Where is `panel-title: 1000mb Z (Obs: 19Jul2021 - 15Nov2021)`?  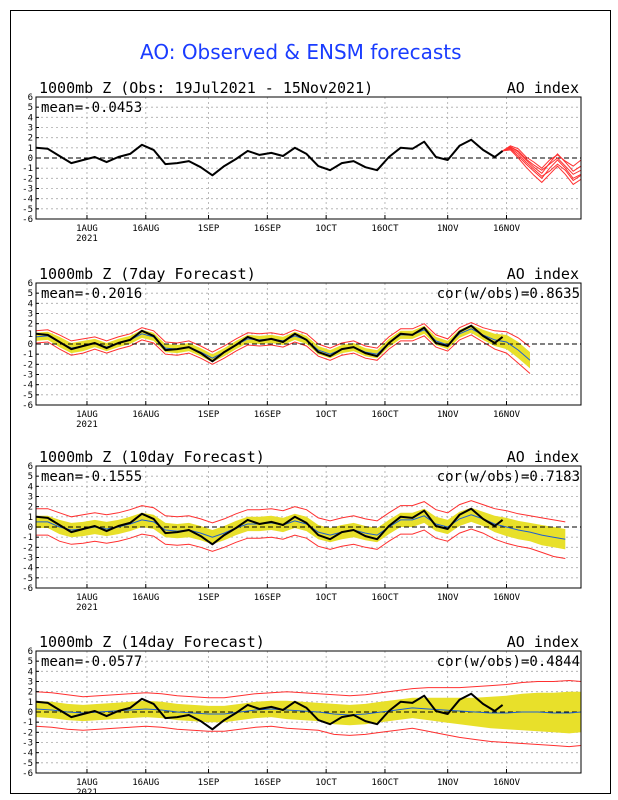 panel-title: 1000mb Z (Obs: 19Jul2021 - 15Nov2021) is located at coordinates (206, 88).